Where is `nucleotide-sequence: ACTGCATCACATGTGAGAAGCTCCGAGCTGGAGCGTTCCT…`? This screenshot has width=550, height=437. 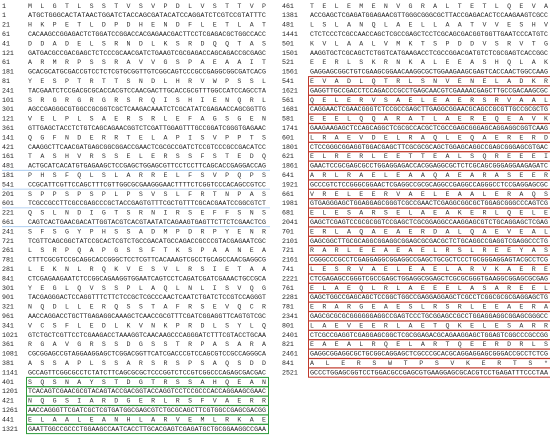
nucleotide-sequence: ACTGCATCACATGTGAGAAGCTCCGAGCTGGAGCGTTCCT… is located at coordinates (147, 166).